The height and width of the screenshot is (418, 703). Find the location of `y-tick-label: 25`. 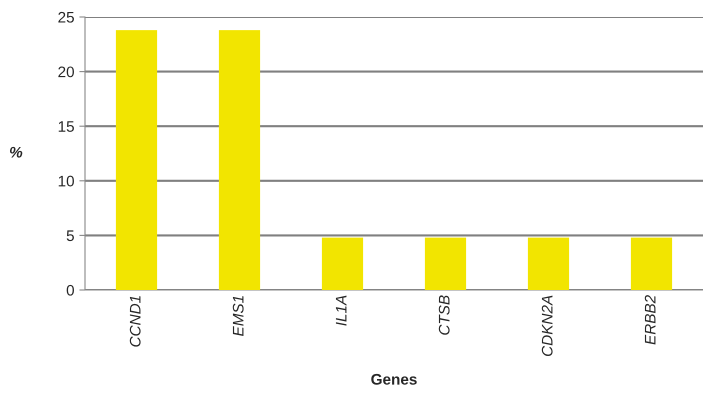

y-tick-label: 25 is located at coordinates (66, 17).